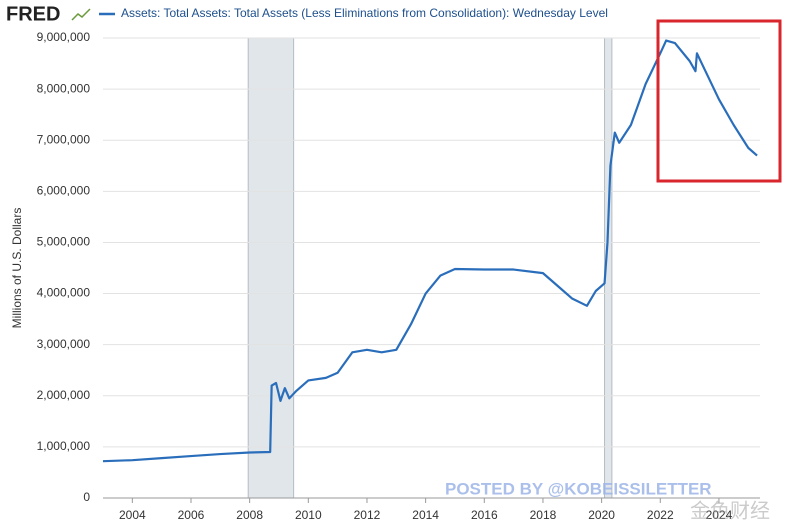  Describe the element at coordinates (425, 515) in the screenshot. I see `x-tick-label: 2014` at that location.